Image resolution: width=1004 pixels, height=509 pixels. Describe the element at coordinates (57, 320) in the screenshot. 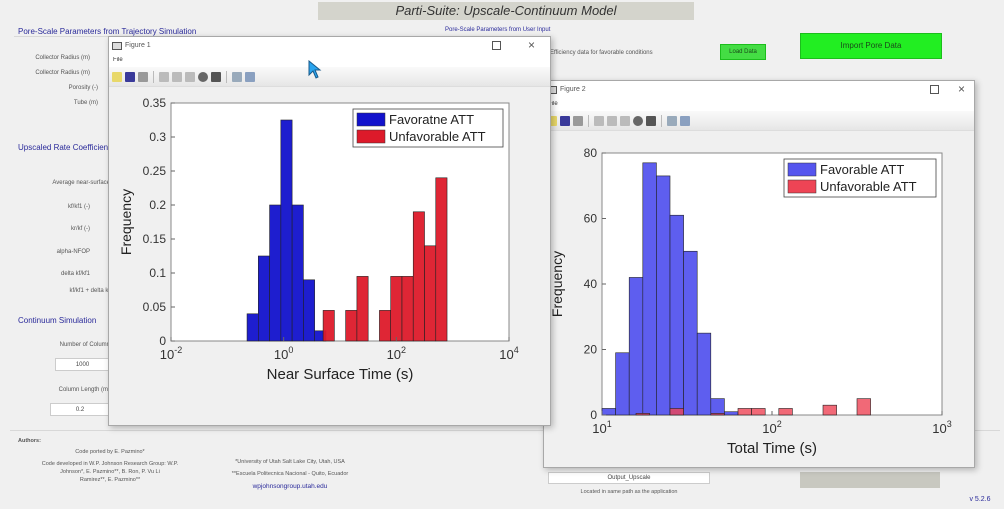

I see `continuum-panel-title: Continuum Simulation` at that location.